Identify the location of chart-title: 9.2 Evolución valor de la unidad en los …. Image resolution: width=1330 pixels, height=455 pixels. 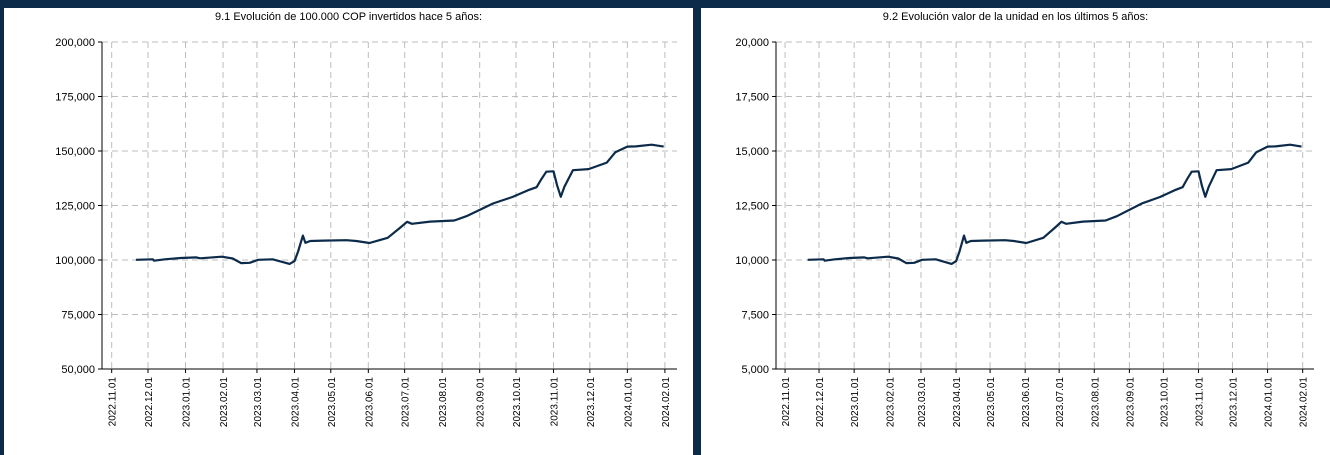
(1015, 17).